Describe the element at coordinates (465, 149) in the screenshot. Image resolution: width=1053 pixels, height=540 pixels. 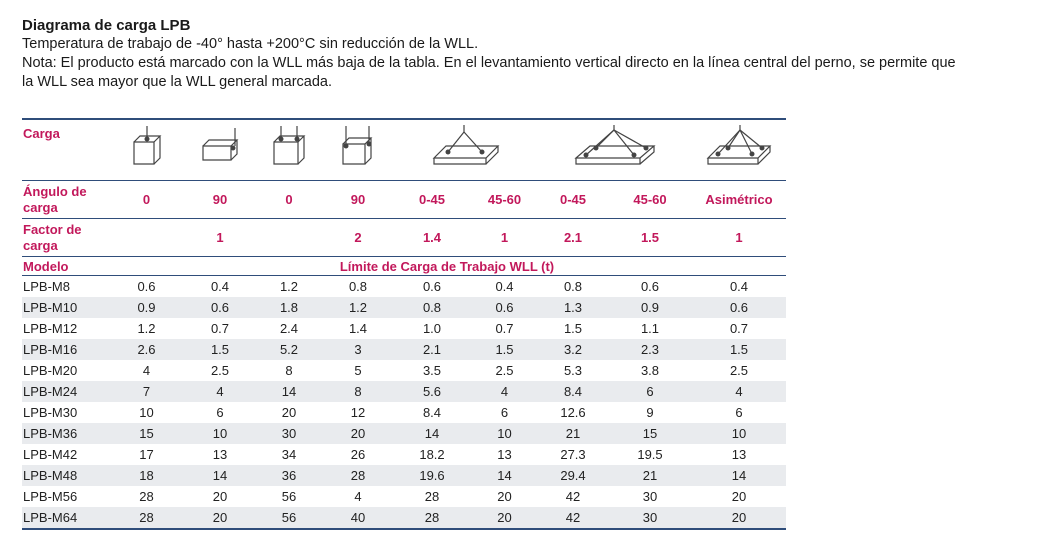
I see `two-leg-sling-icon` at that location.